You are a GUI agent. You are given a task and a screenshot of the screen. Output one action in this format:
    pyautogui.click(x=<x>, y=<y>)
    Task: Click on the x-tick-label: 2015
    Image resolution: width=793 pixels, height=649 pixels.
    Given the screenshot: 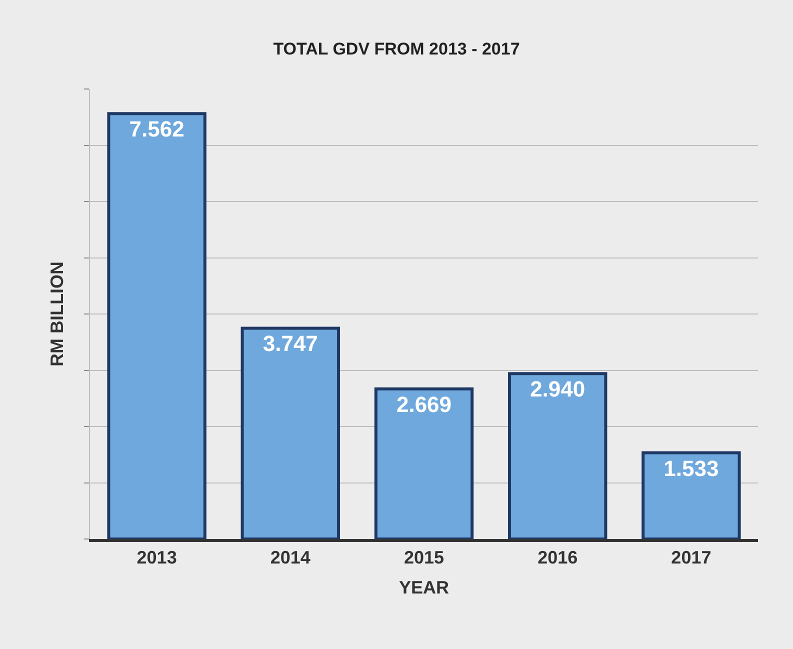 What is the action you would take?
    pyautogui.click(x=424, y=558)
    